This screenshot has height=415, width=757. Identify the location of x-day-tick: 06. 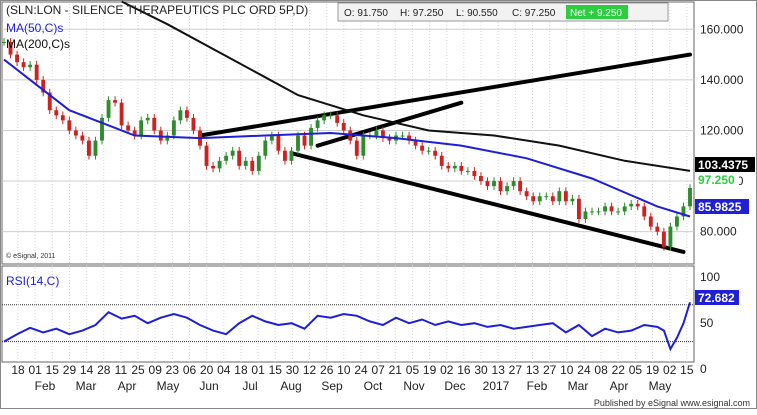
(190, 370).